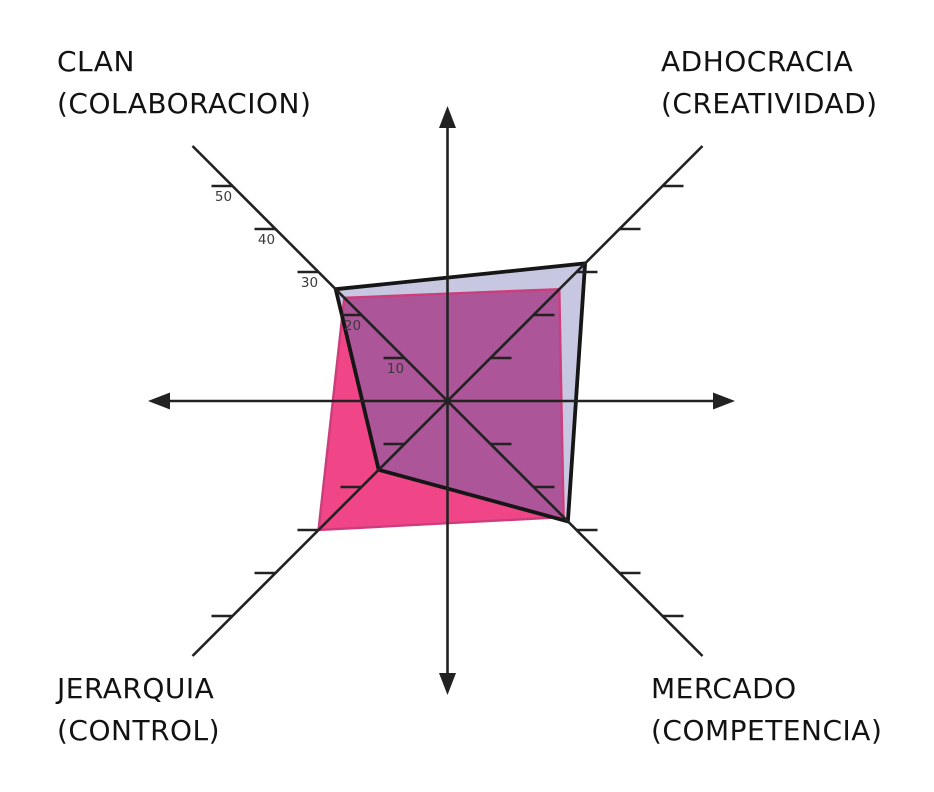 The width and height of the screenshot is (934, 792). I want to click on axis-label-clan: CLAN (COLABORACION), so click(184, 83).